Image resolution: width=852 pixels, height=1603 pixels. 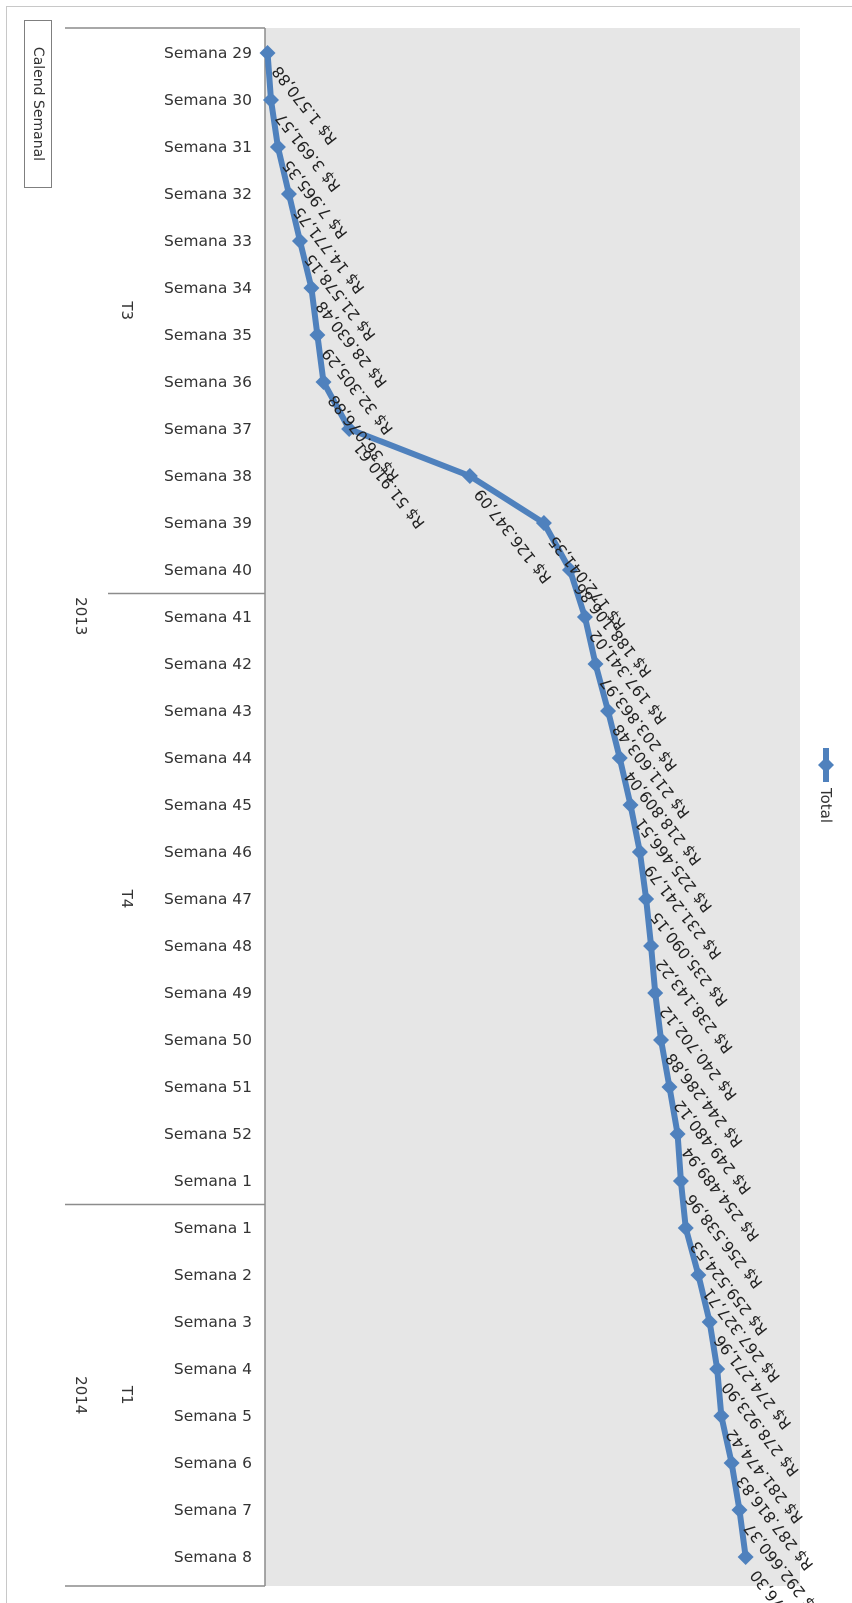 I want to click on quarter-label: T3, so click(x=127, y=310).